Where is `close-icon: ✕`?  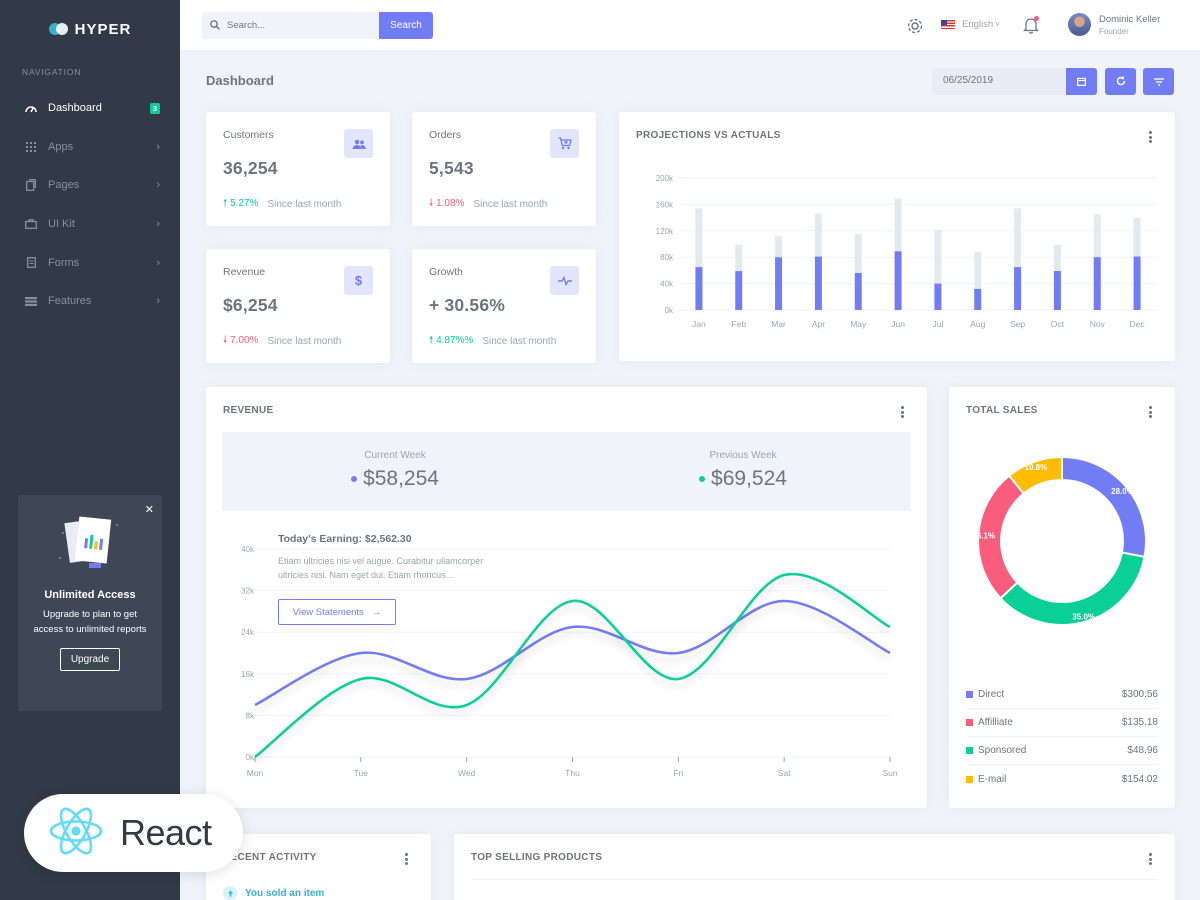 close-icon: ✕ is located at coordinates (149, 510).